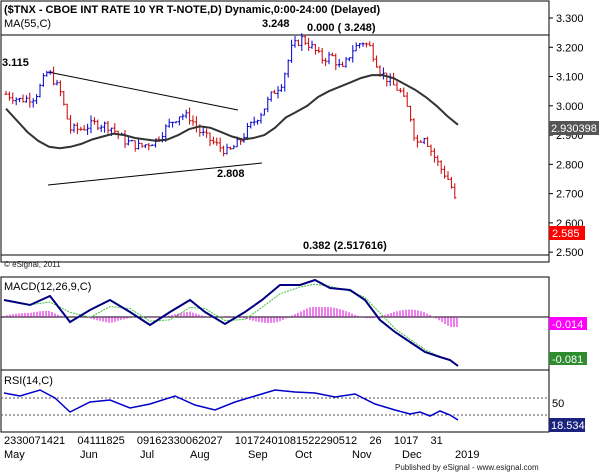  I want to click on macd-hist-tag, so click(568, 323).